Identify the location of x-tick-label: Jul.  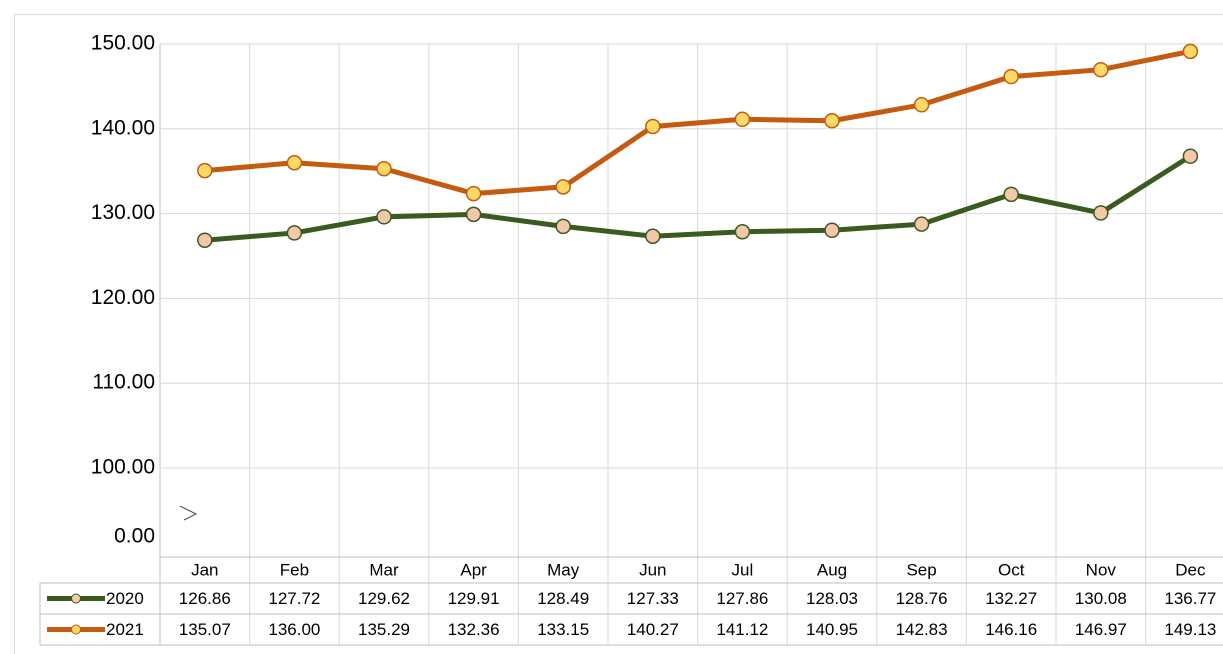
(743, 569).